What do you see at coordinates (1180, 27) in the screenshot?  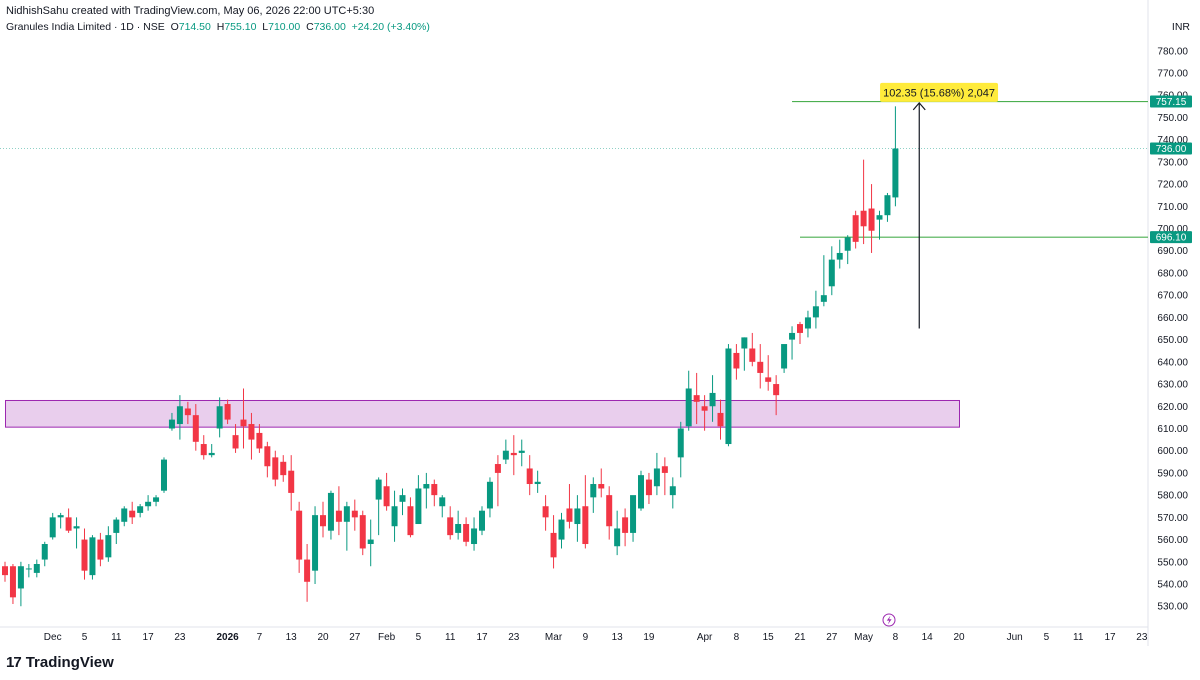 I see `currency-label: INR` at bounding box center [1180, 27].